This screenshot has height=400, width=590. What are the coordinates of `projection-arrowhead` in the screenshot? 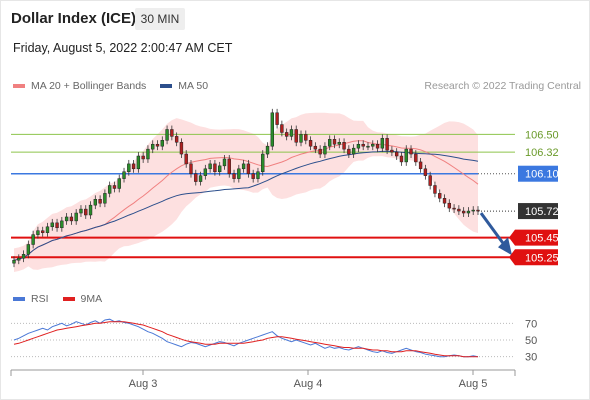 It's located at (505, 246).